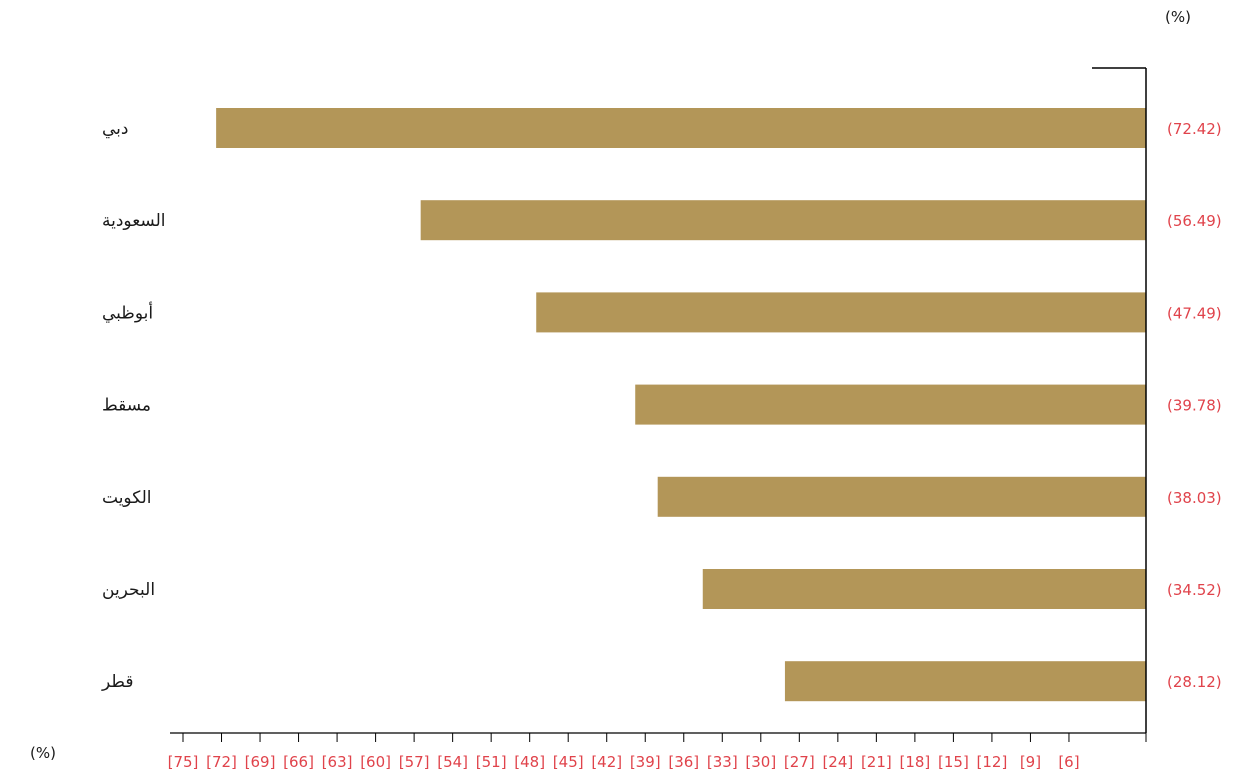 The width and height of the screenshot is (1237, 776). What do you see at coordinates (1194, 313) in the screenshot?
I see `value-label: (47.49)` at bounding box center [1194, 313].